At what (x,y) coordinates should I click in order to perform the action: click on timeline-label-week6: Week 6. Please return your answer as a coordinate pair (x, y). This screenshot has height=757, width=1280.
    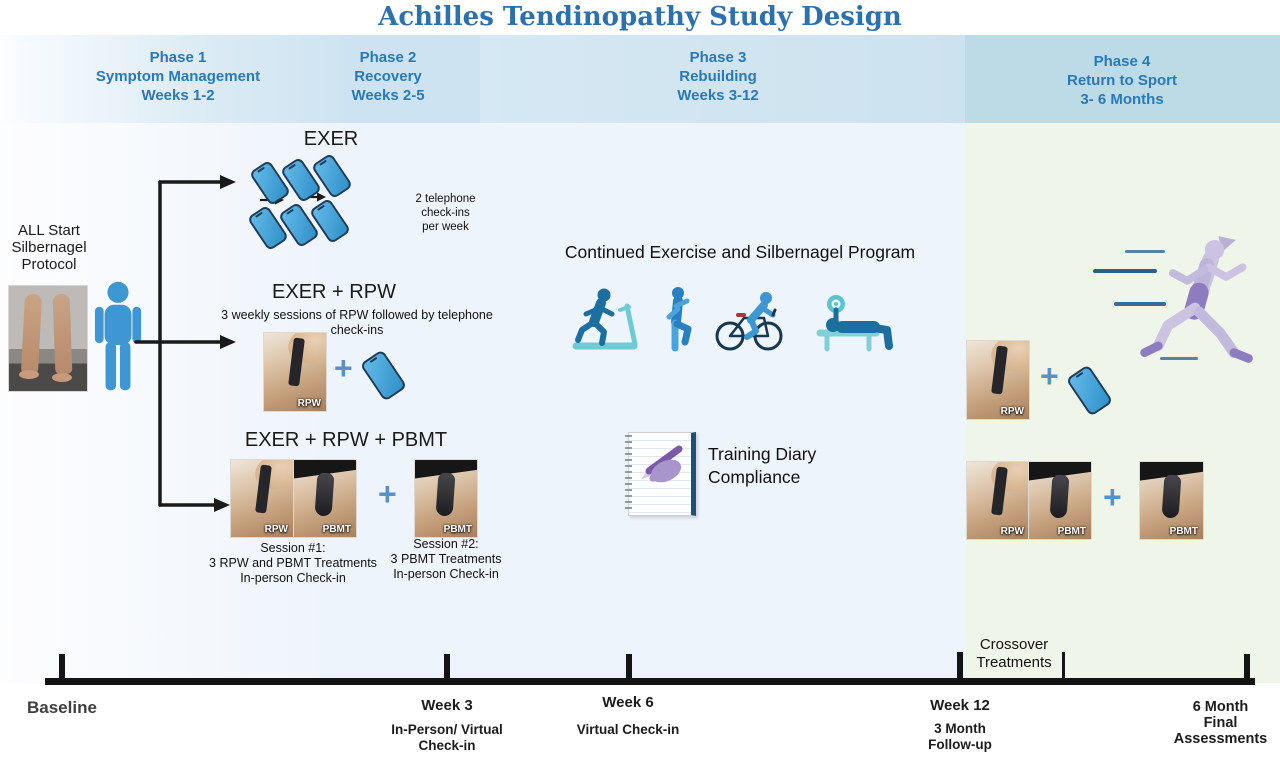
    Looking at the image, I should click on (628, 702).